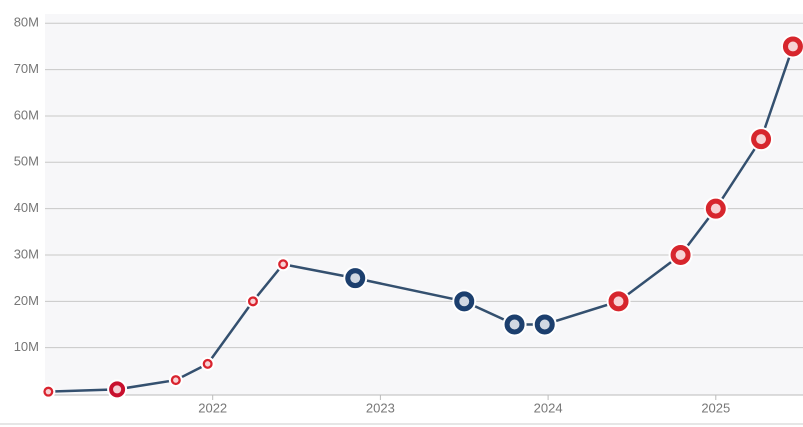 This screenshot has height=427, width=803. Describe the element at coordinates (26, 68) in the screenshot. I see `y-tick-label: 70M` at that location.